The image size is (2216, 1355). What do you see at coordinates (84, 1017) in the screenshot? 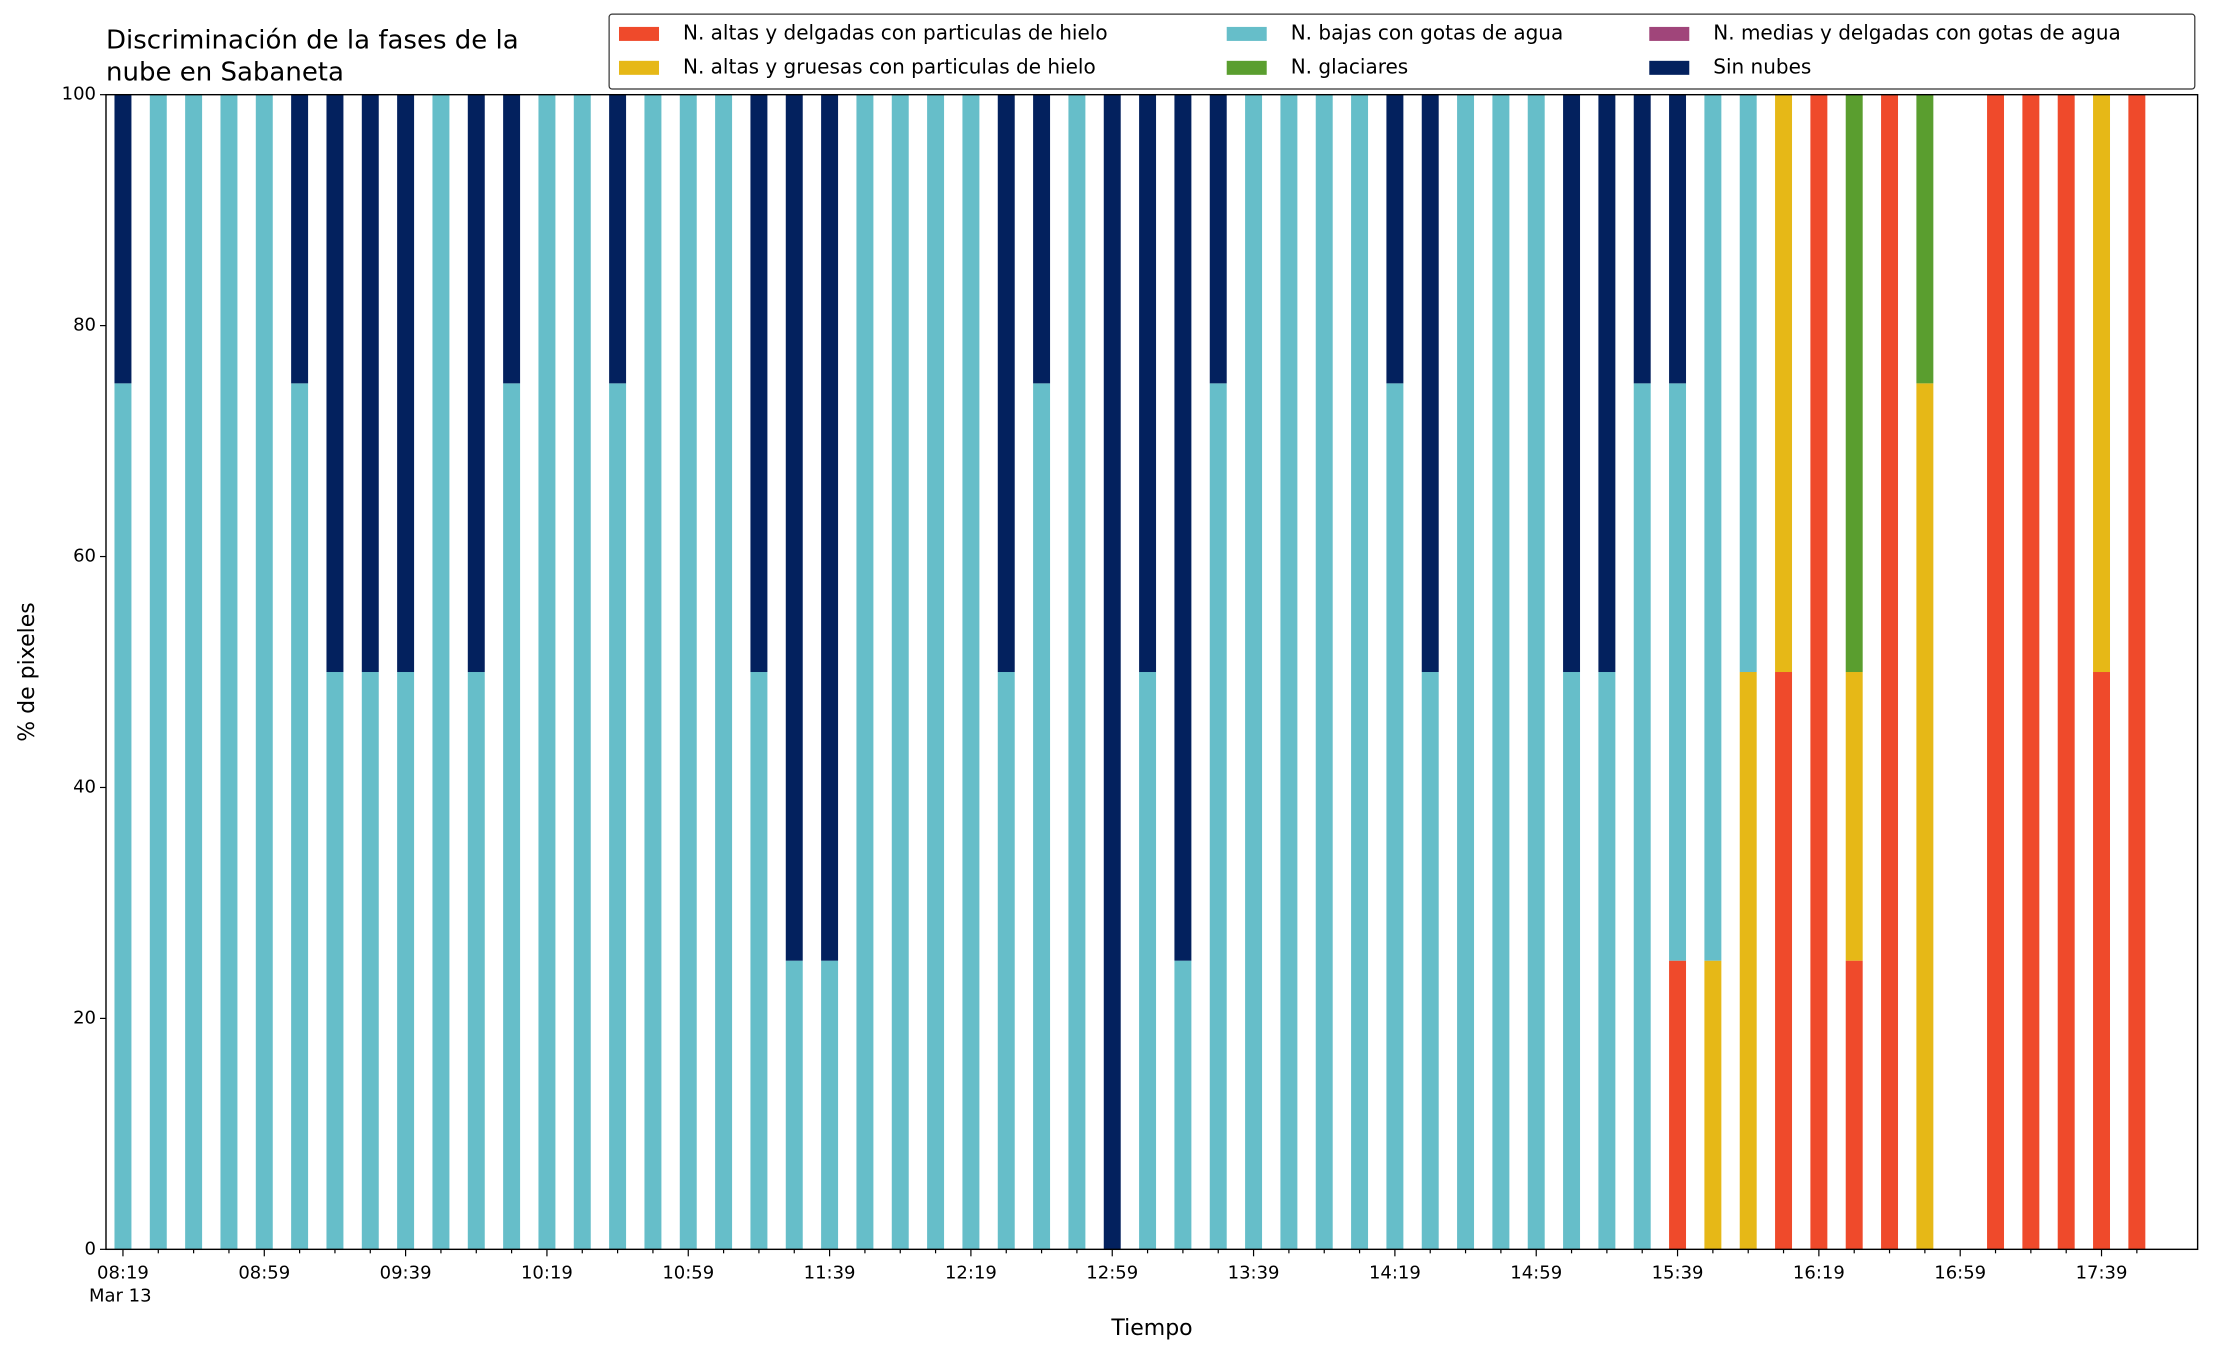
I see `y-tick-label: 20` at bounding box center [84, 1017].